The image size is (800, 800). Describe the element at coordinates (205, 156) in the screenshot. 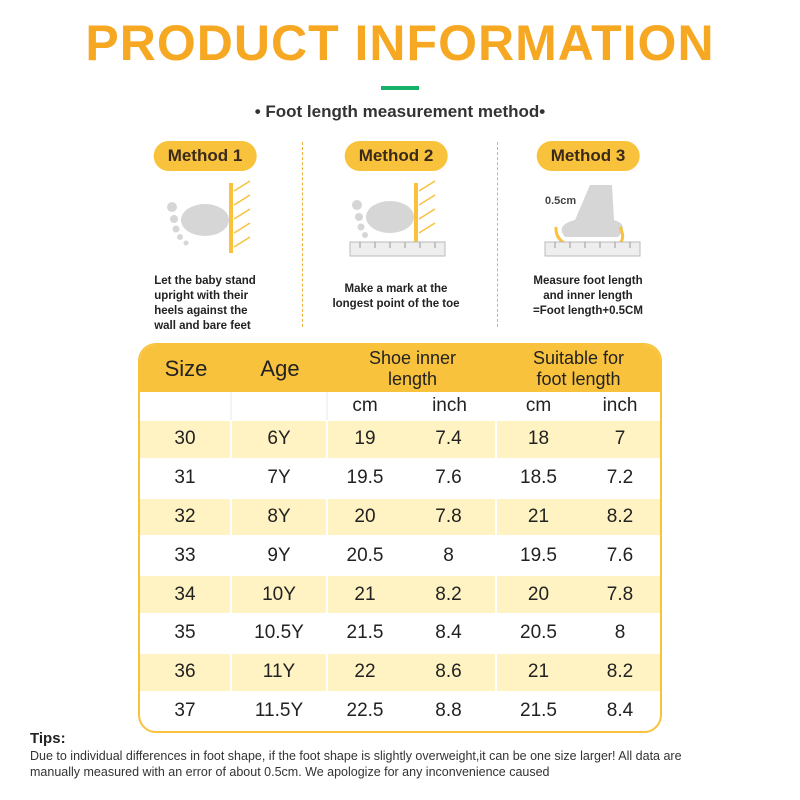

I see `method-label: Method 1` at that location.